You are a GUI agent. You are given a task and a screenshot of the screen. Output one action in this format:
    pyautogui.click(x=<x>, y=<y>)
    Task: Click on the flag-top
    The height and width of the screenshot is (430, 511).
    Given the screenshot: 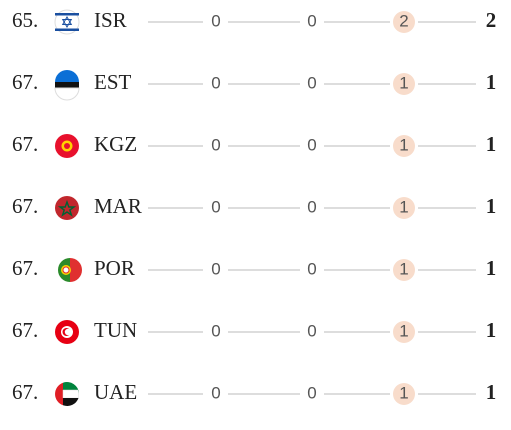 What is the action you would take?
    pyautogui.click(x=67, y=76)
    